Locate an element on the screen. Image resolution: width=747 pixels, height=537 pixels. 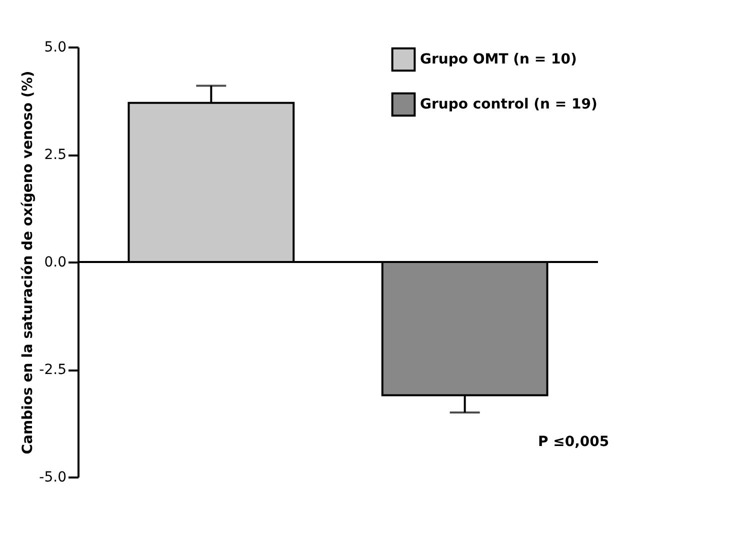
y-tick-label: 5.0 is located at coordinates (55, 48).